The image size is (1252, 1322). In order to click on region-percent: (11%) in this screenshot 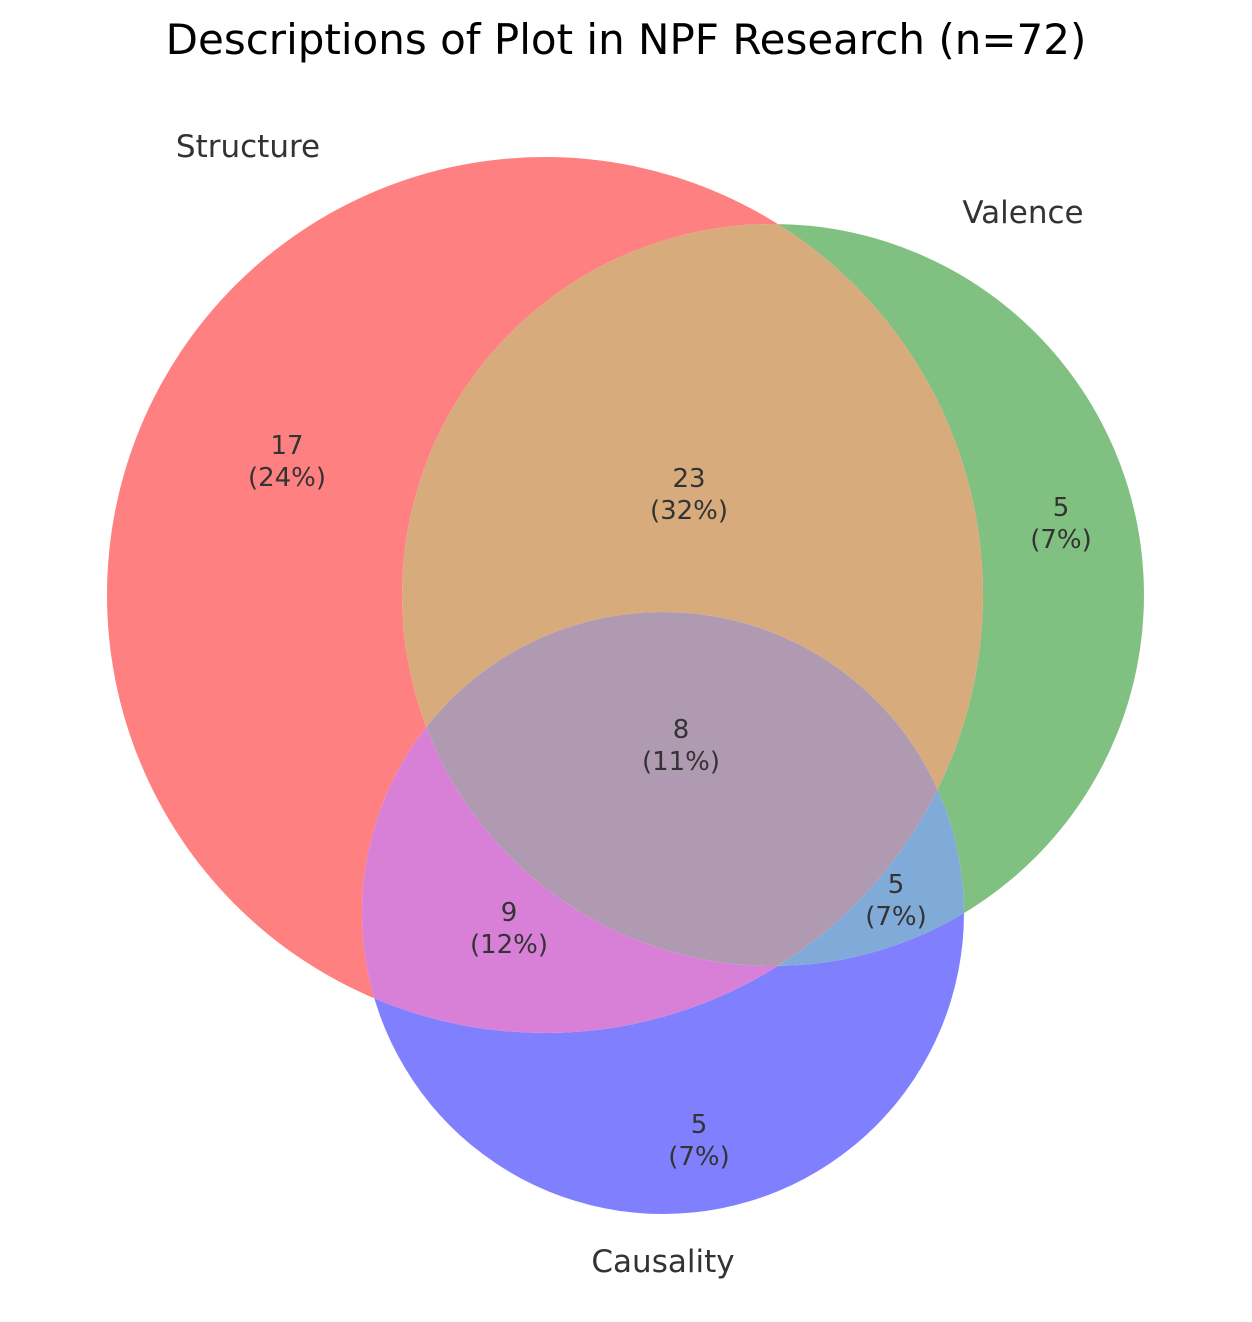, I will do `click(681, 762)`.